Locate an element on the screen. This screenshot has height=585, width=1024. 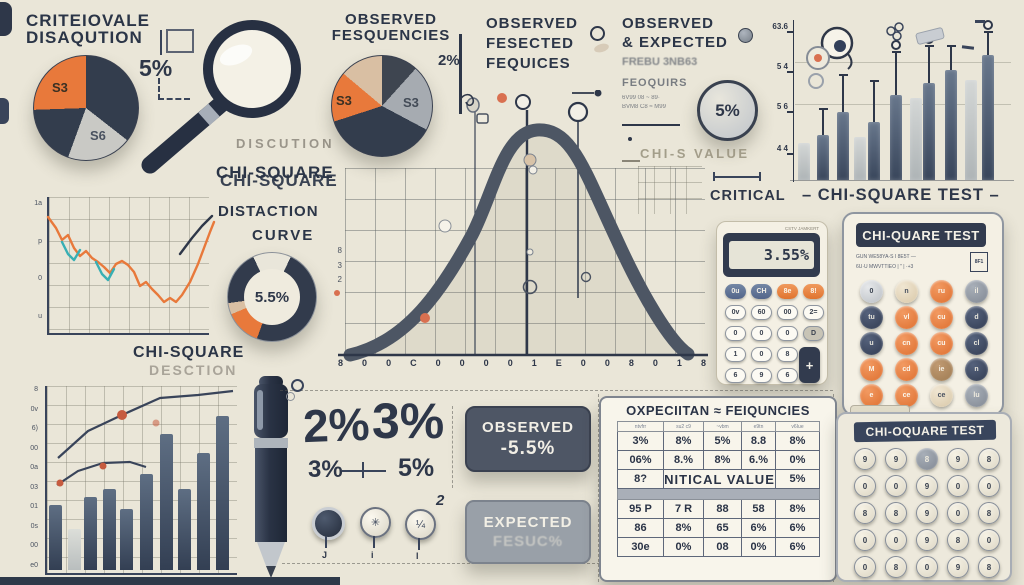
table-cell: 8.8 is located at coordinates (758, 441).